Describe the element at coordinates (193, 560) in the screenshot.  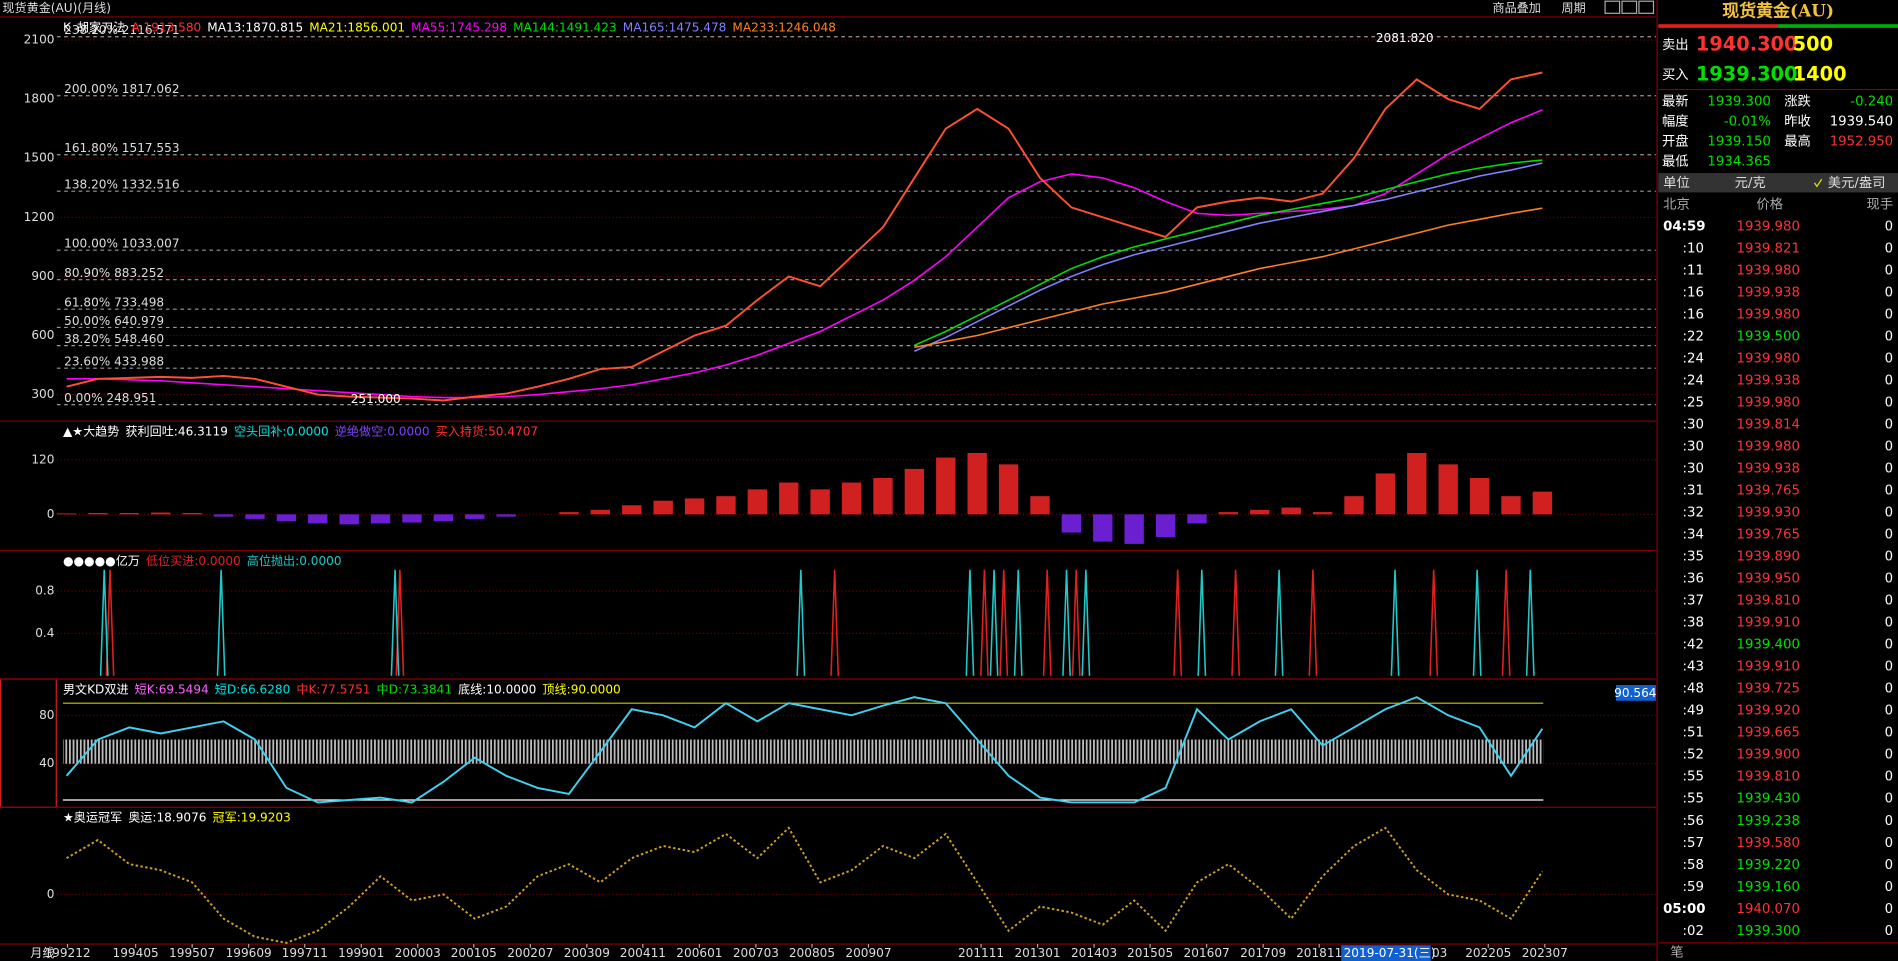
I see `panel-legend: 低位买进:0.0000` at that location.